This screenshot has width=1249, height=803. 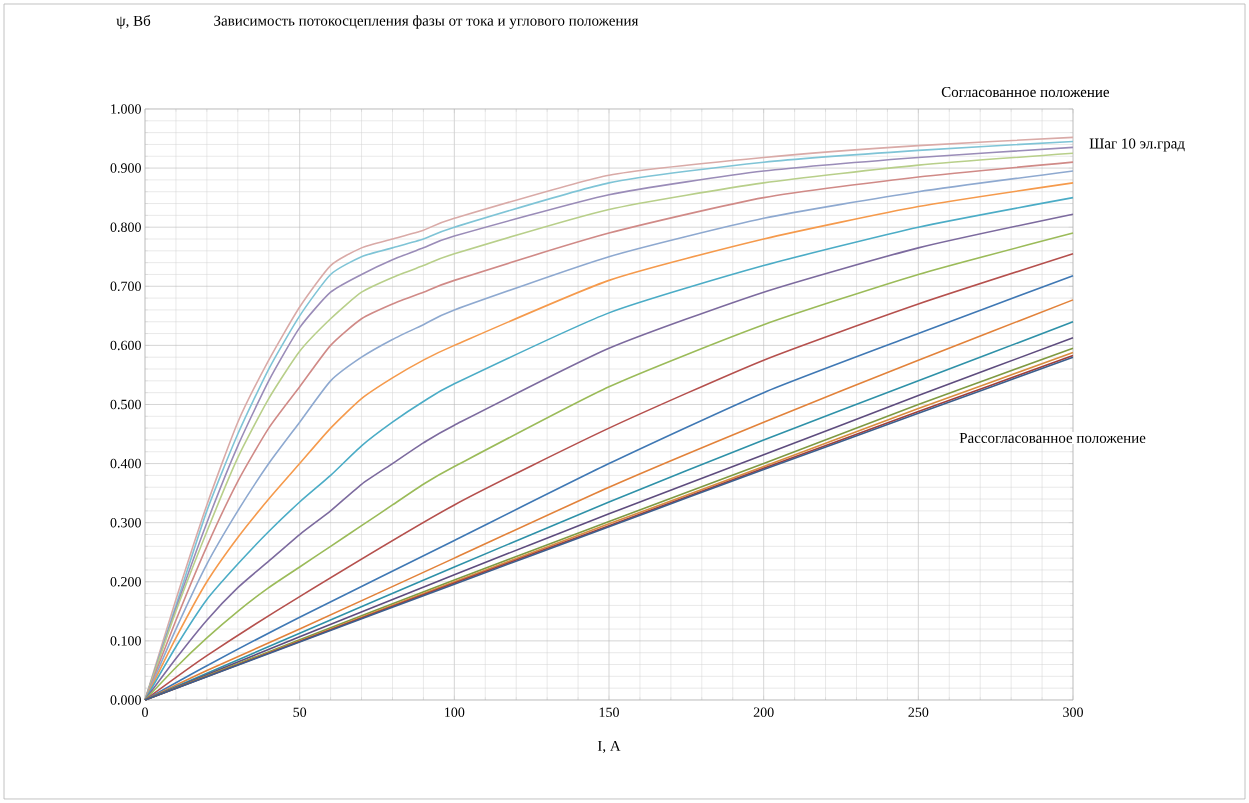 What do you see at coordinates (426, 22) in the screenshot?
I see `chart-title: Зависимость потокосцепления фазы от тока и углового положения` at bounding box center [426, 22].